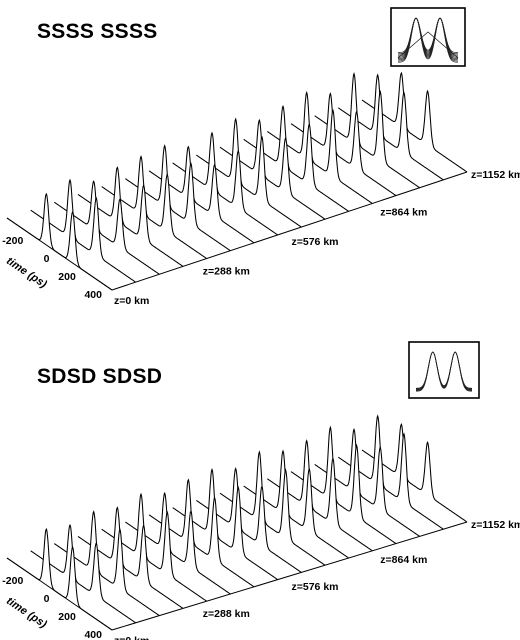  I want to click on chart-title-2: SDSD SDSD, so click(100, 376).